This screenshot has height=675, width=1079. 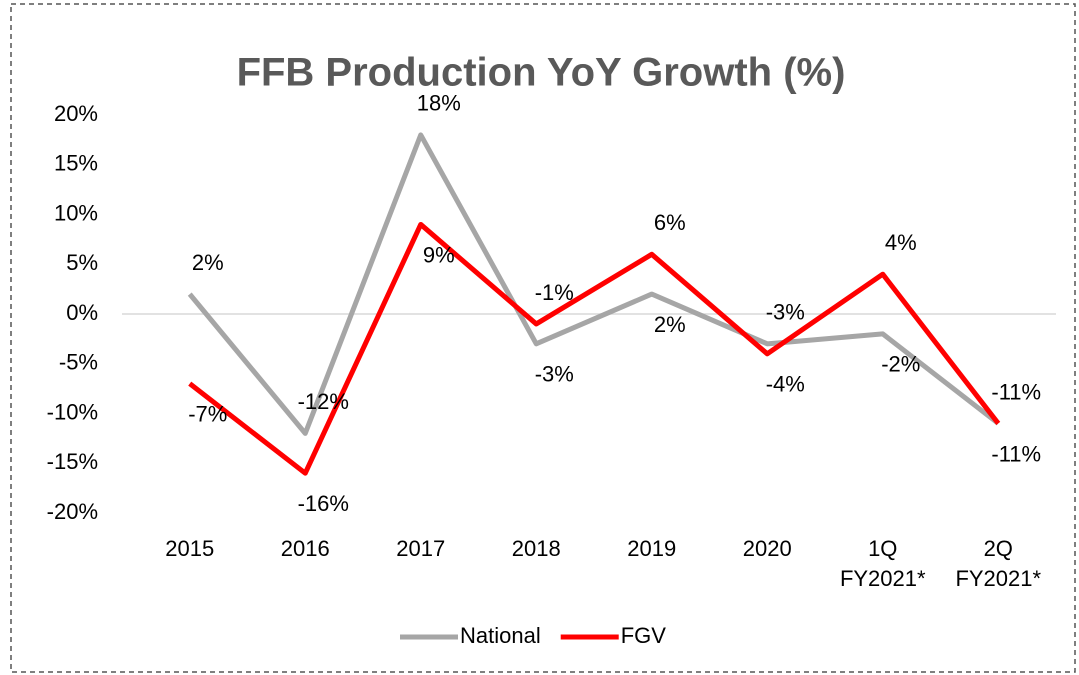 What do you see at coordinates (420, 548) in the screenshot?
I see `x-tick-label: 2017` at bounding box center [420, 548].